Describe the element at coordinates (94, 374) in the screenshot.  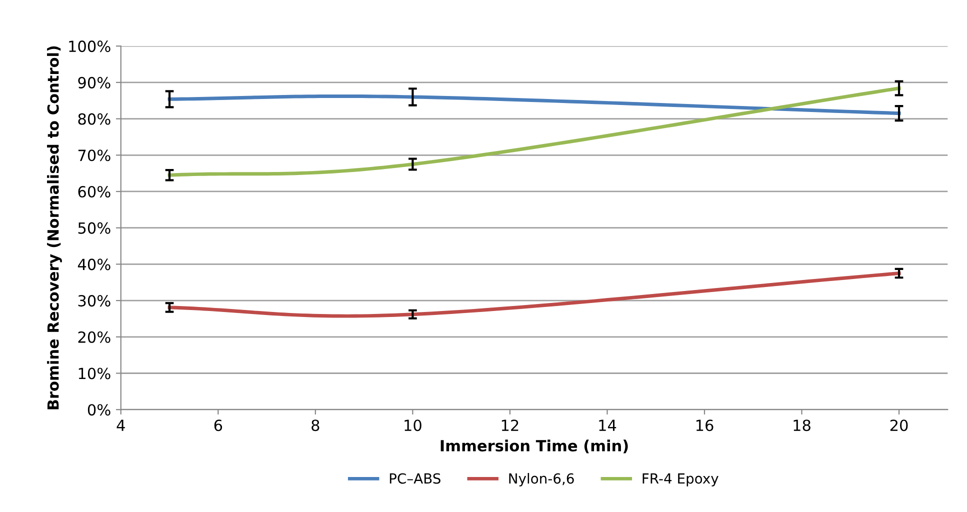
I see `y-tick-label: 10%` at that location.